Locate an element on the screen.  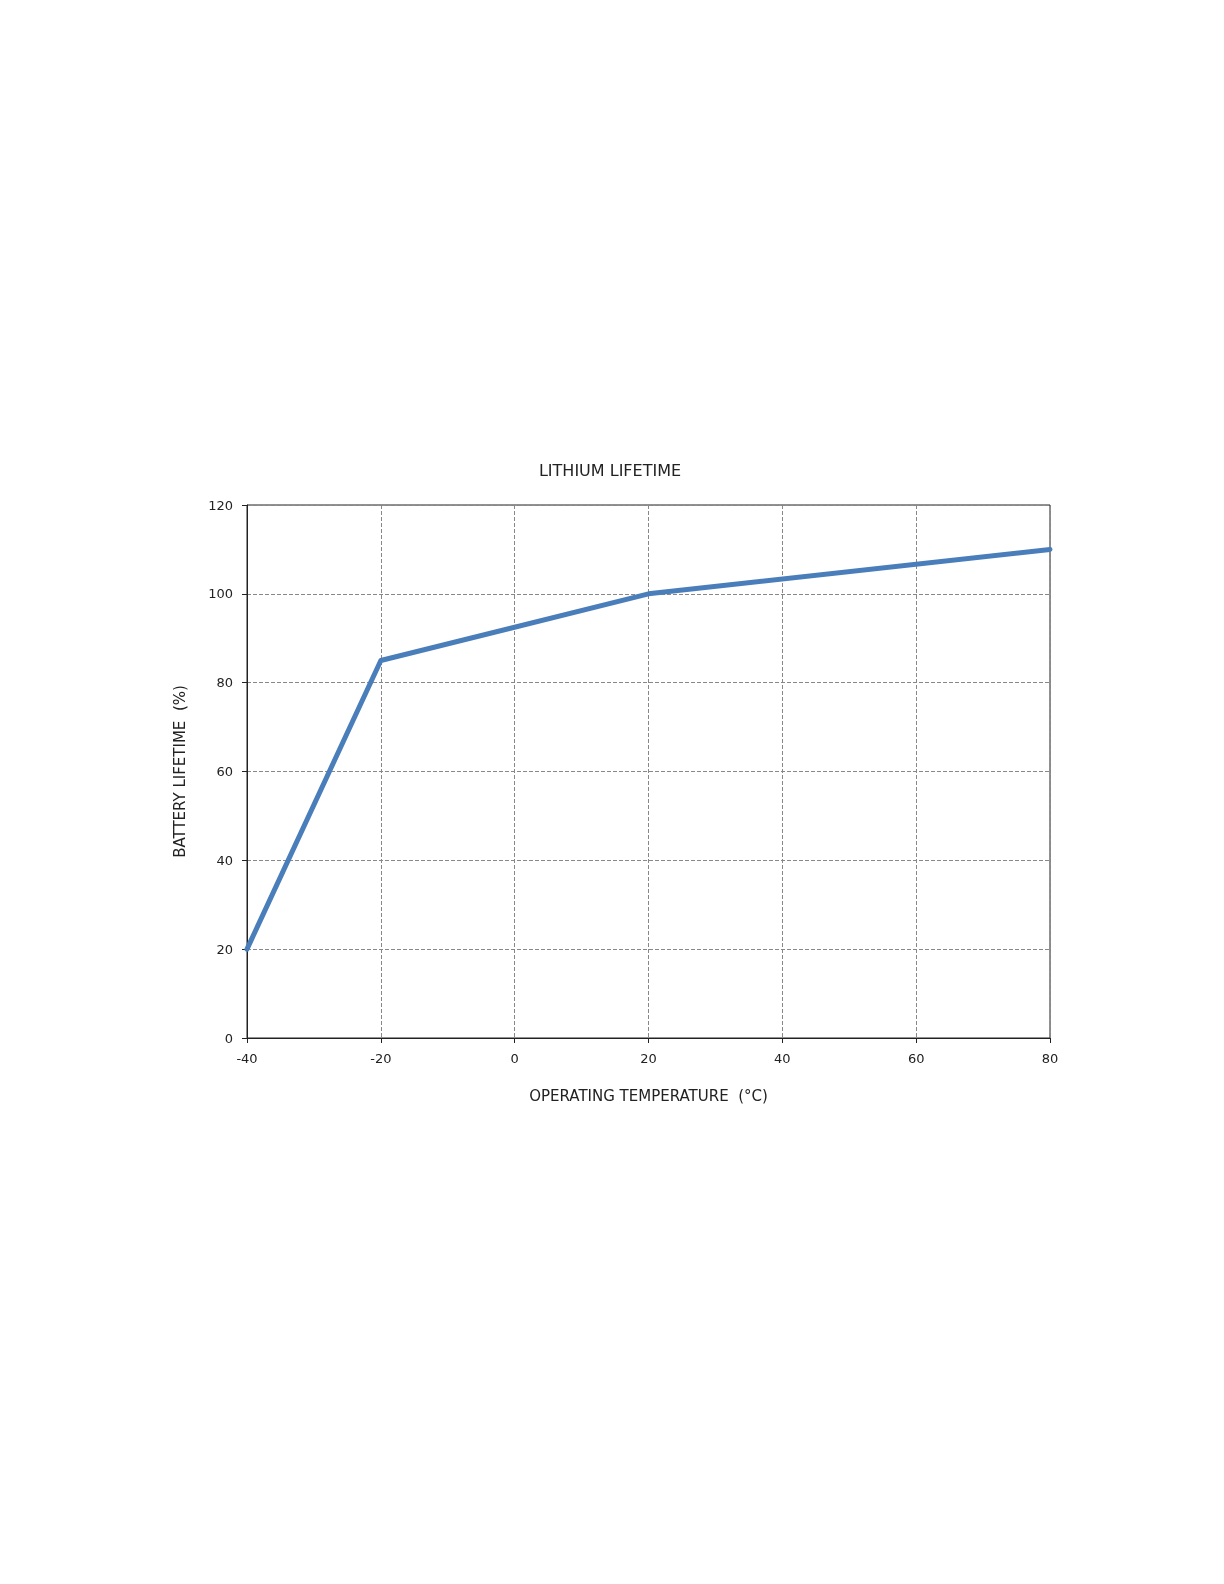
chart-title: LITHIUM LIFETIME is located at coordinates (610, 470).